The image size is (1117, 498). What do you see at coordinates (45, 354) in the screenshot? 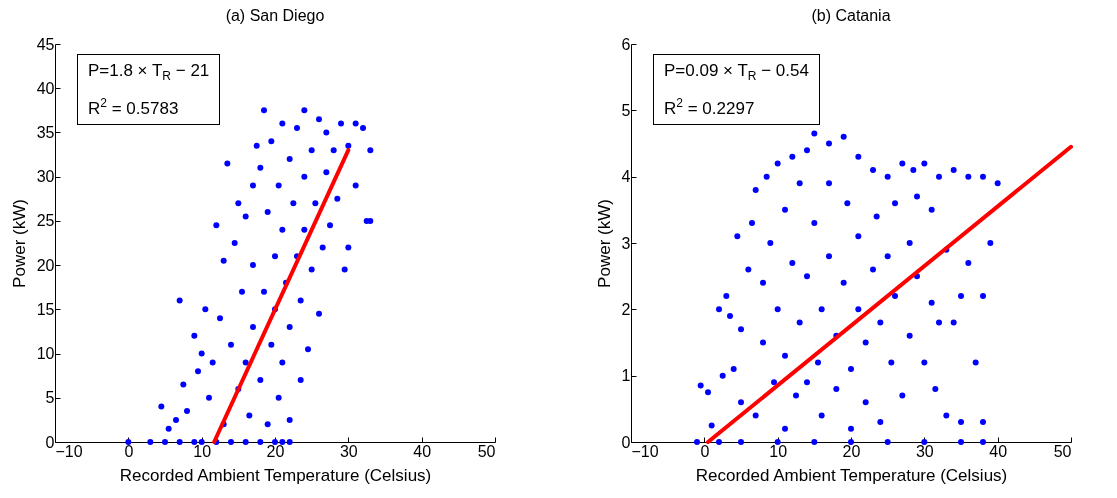
I see `y-tick-label: 10` at bounding box center [45, 354].